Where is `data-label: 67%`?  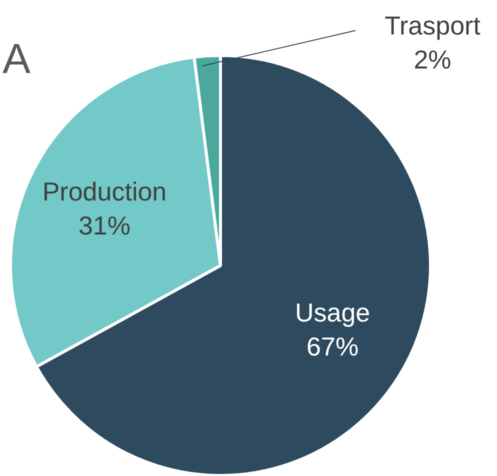 data-label: 67% is located at coordinates (332, 347).